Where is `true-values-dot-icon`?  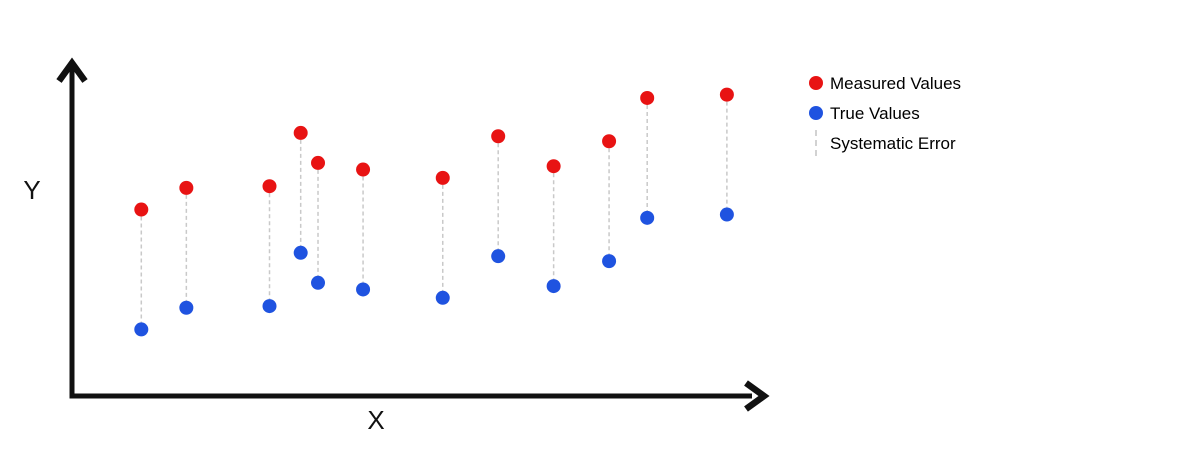 true-values-dot-icon is located at coordinates (816, 113).